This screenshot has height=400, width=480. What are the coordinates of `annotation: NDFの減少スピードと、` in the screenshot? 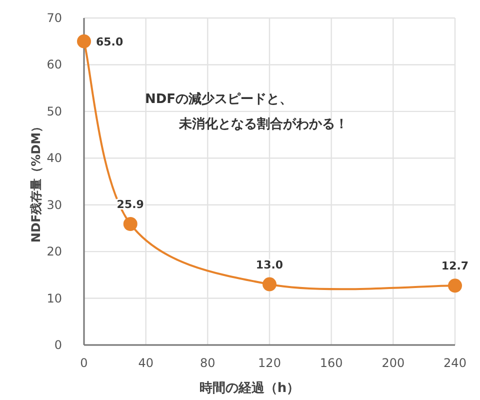 It's located at (219, 99).